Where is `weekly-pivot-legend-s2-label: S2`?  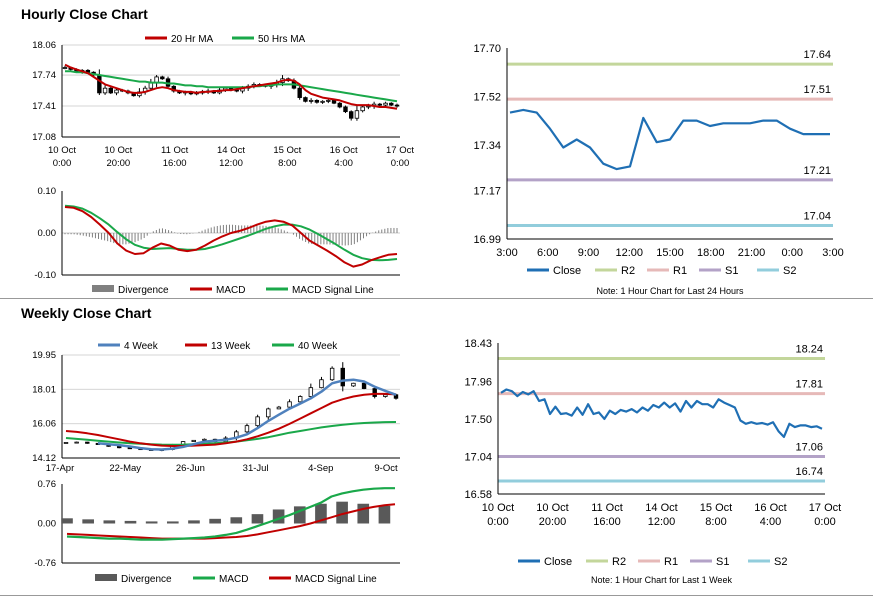 weekly-pivot-legend-s2-label: S2 is located at coordinates (780, 562).